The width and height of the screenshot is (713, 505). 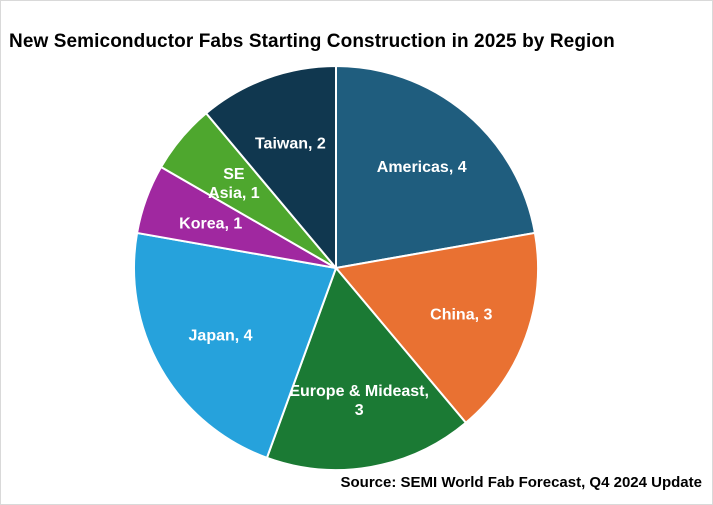 I want to click on pie-slice-japan, so click(x=235, y=345).